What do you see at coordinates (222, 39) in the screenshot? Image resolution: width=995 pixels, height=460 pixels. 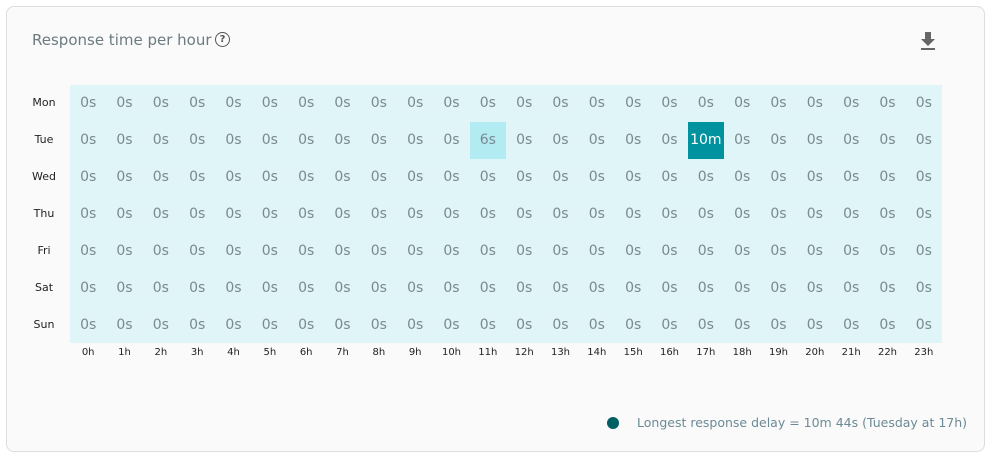 I see `help-circle-icon: ?` at bounding box center [222, 39].